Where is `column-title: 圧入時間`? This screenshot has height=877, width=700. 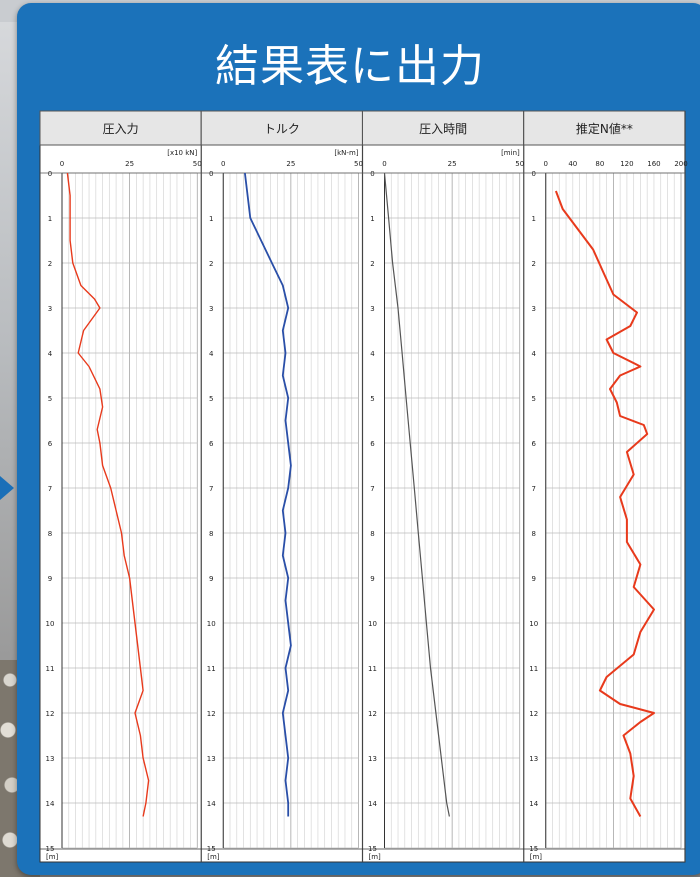
column-title: 圧入時間 is located at coordinates (443, 129).